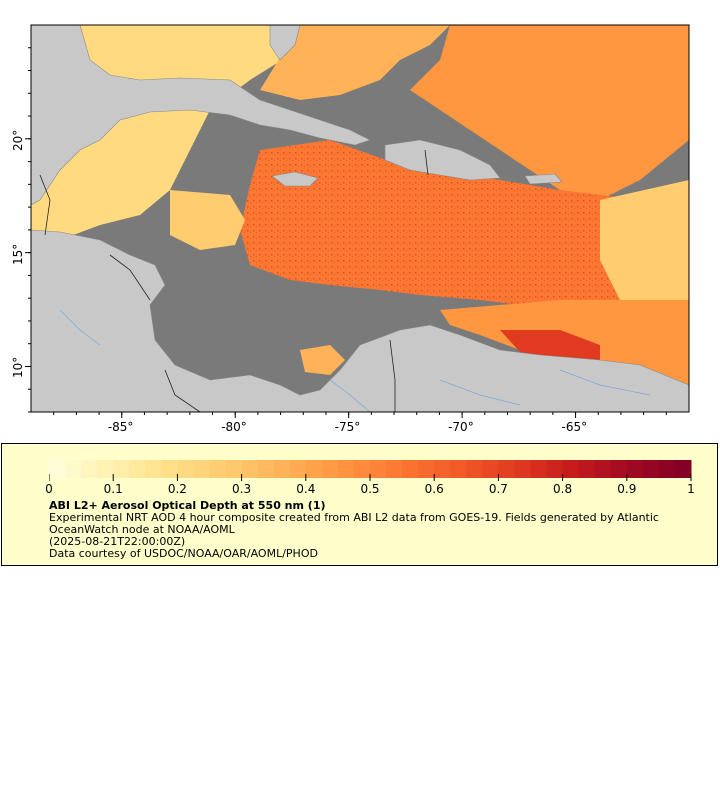  Describe the element at coordinates (306, 489) in the screenshot. I see `colorbar-tick-label: 0.4` at that location.